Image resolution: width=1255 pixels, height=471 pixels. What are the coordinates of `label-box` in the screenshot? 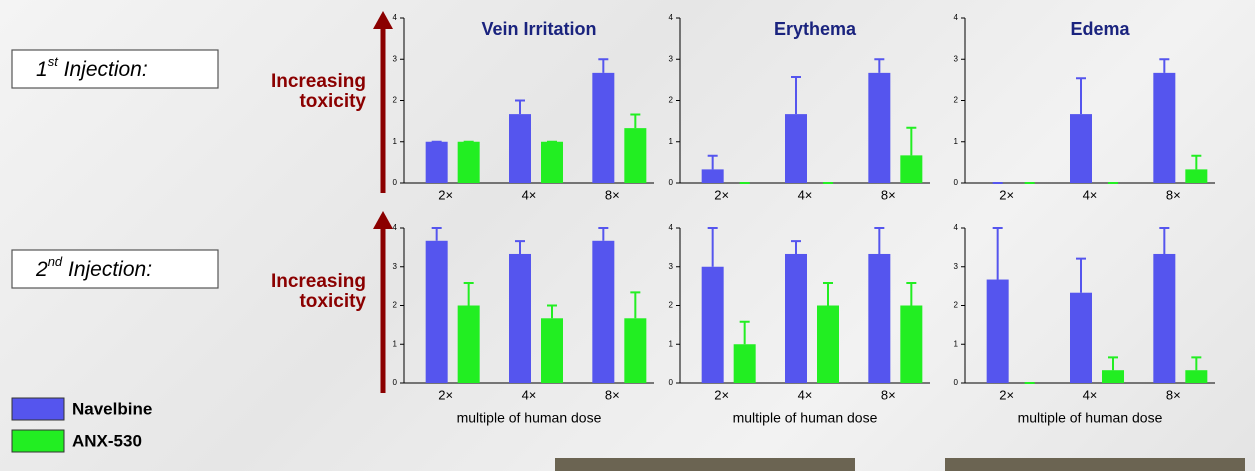 It's located at (115, 269).